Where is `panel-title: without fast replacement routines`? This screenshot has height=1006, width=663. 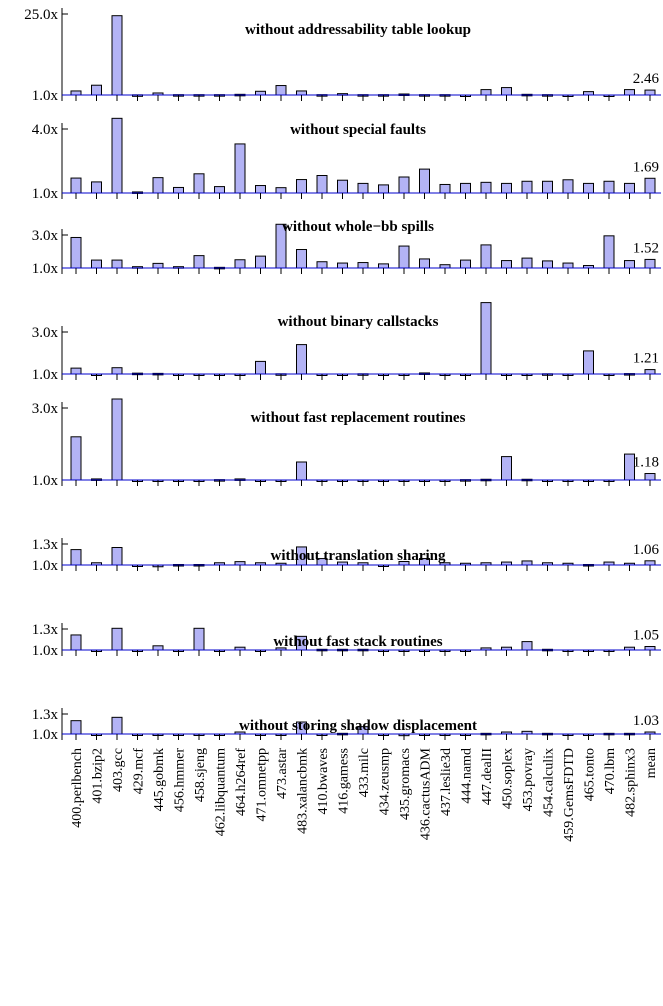 panel-title: without fast replacement routines is located at coordinates (358, 418).